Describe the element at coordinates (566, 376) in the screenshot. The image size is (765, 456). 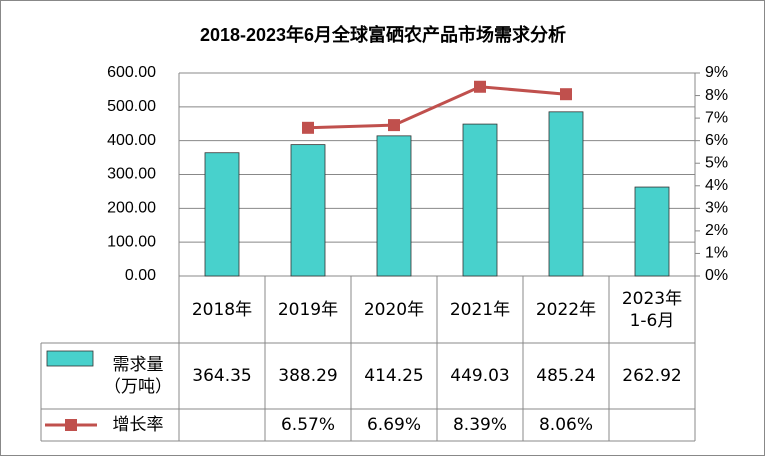
I see `table-value: 485.24` at that location.